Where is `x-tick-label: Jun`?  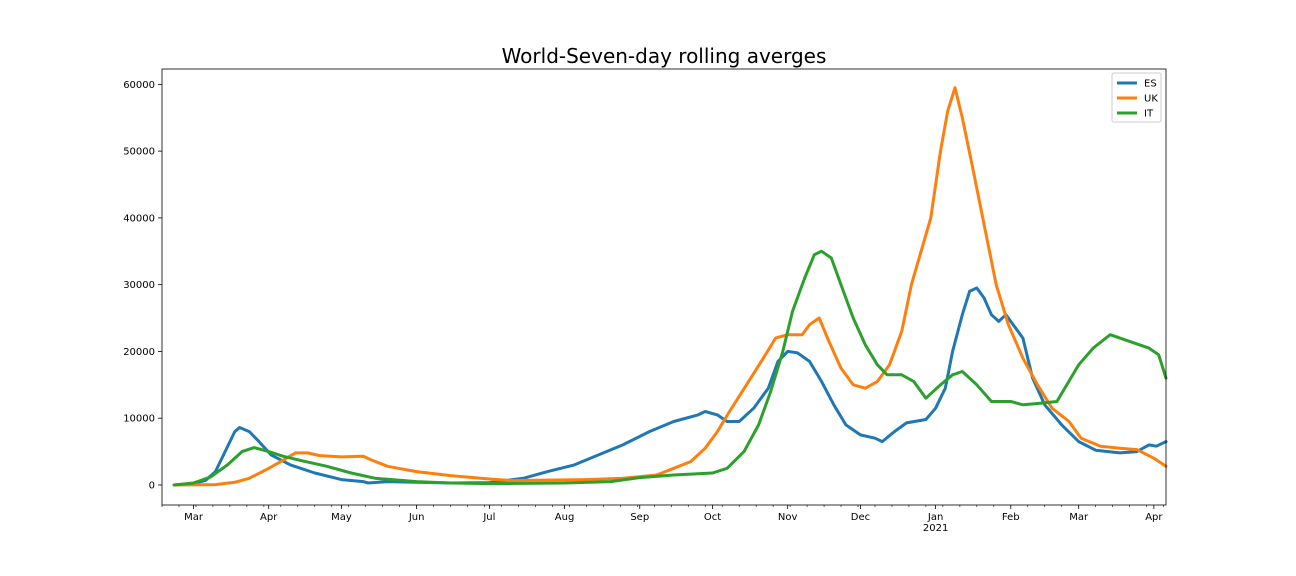
x-tick-label: Jun is located at coordinates (416, 517).